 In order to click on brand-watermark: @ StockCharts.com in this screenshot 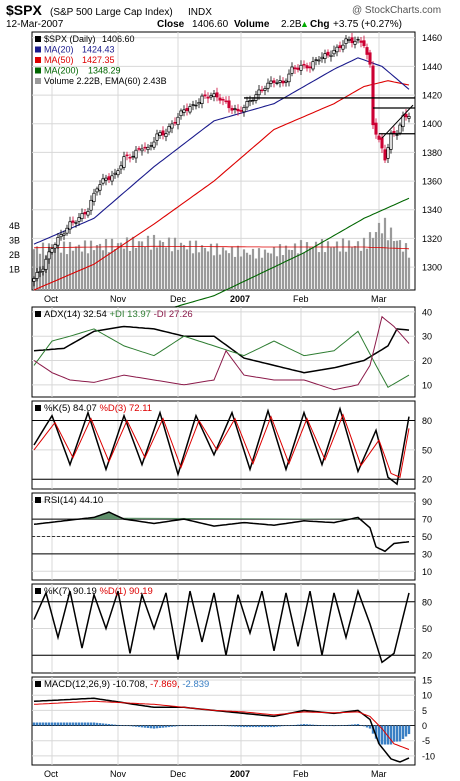, I will do `click(396, 10)`.